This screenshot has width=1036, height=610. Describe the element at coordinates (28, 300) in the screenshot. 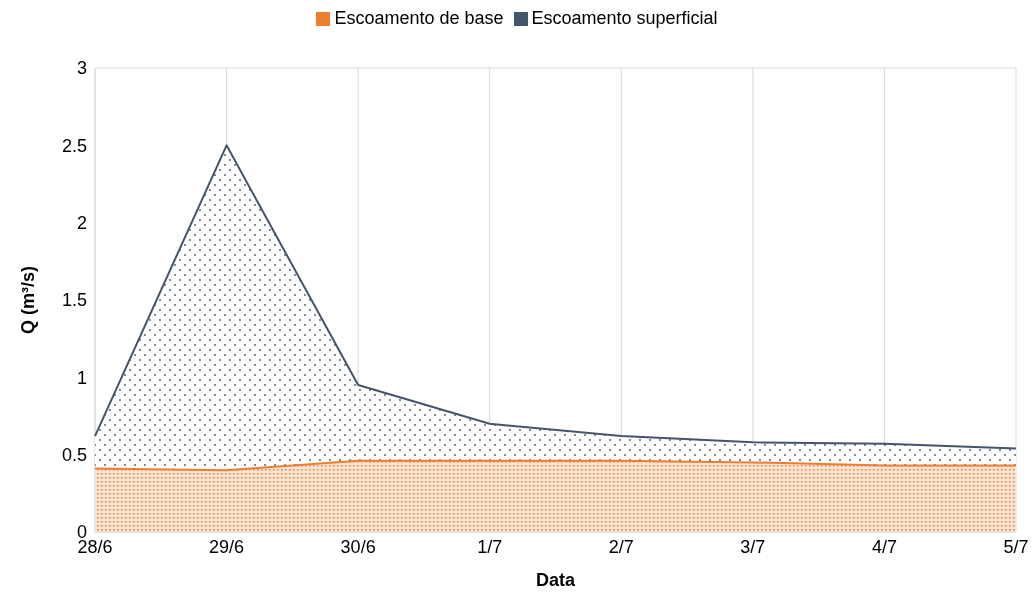

I see `y-axis-title: Q (m³/s)` at that location.